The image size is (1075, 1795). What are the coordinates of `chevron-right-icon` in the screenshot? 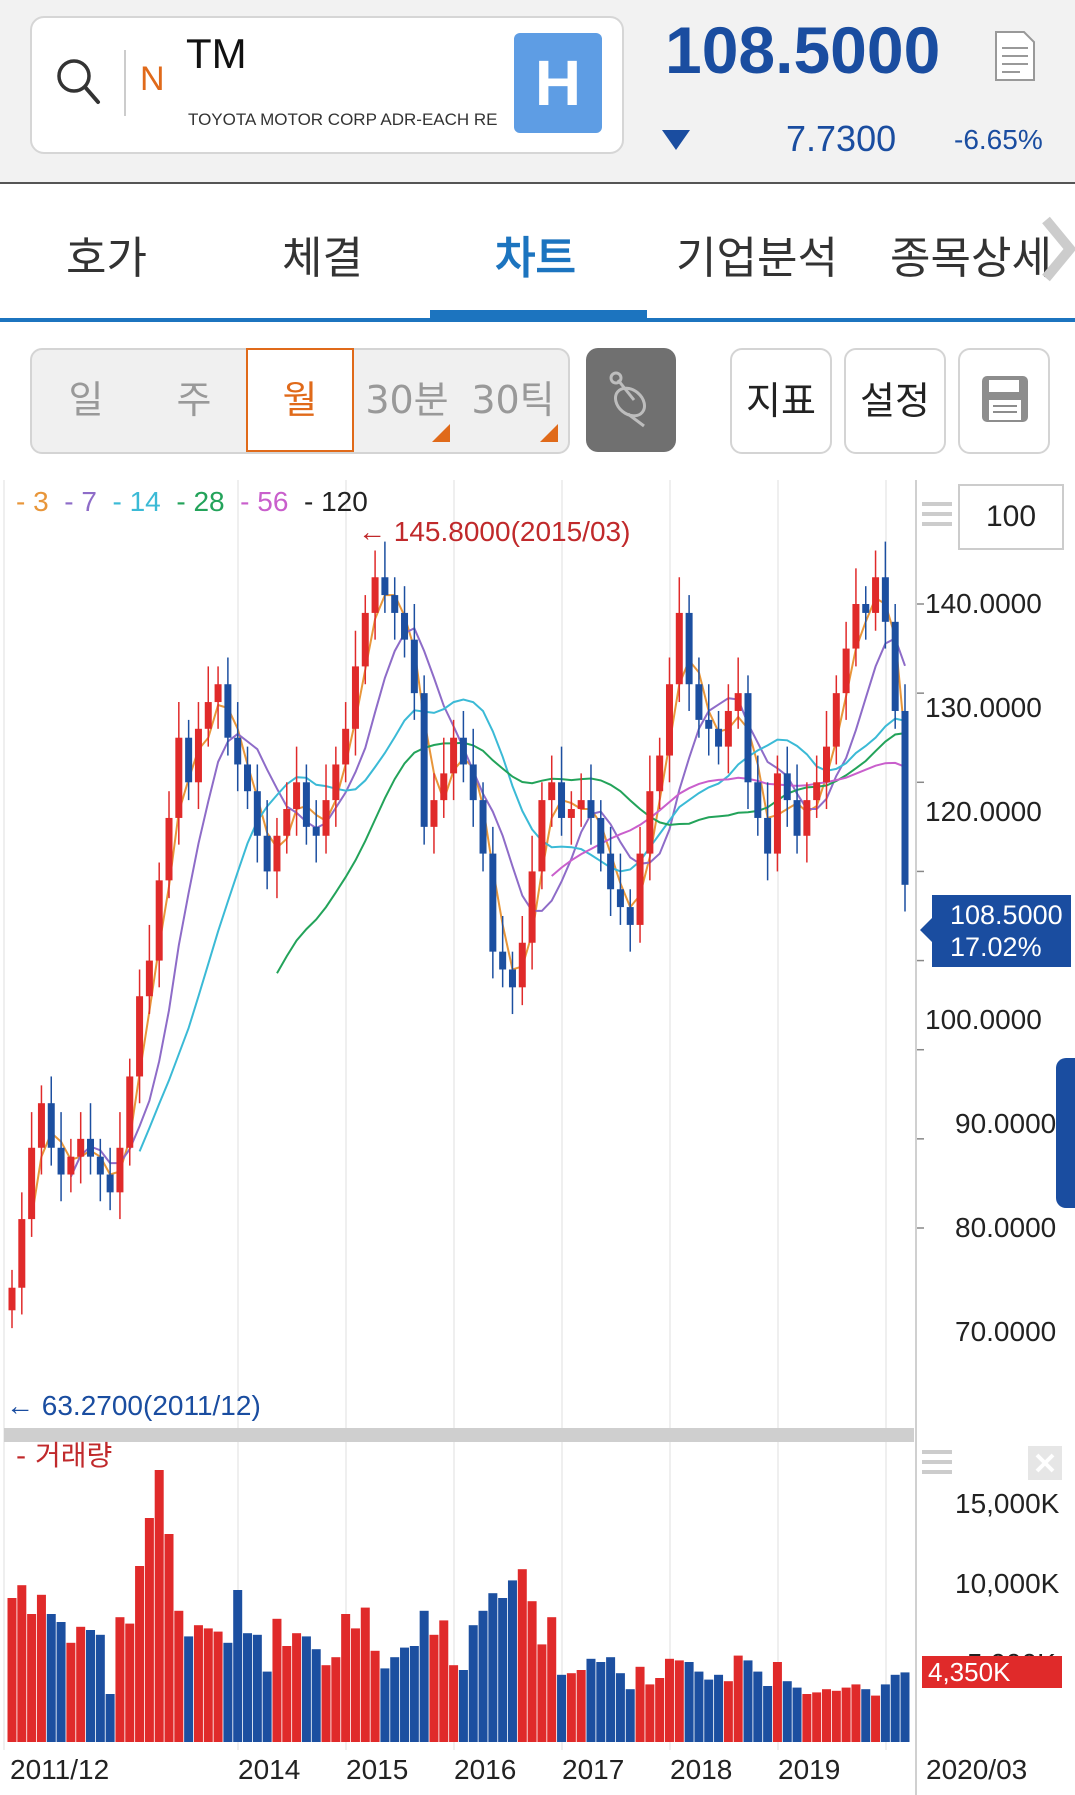 It's located at (1057, 249).